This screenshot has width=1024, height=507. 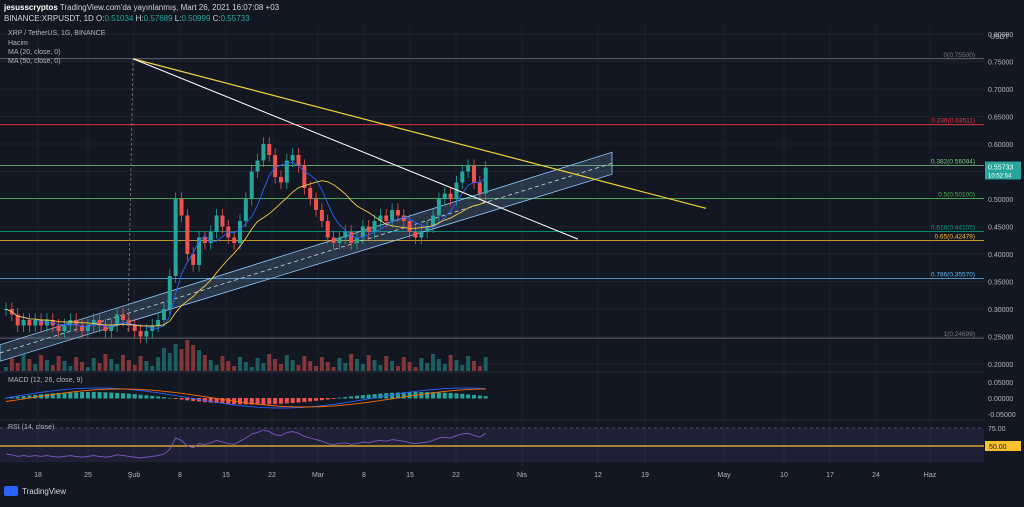 I want to click on tradingview-logo: TradingView, so click(x=35, y=491).